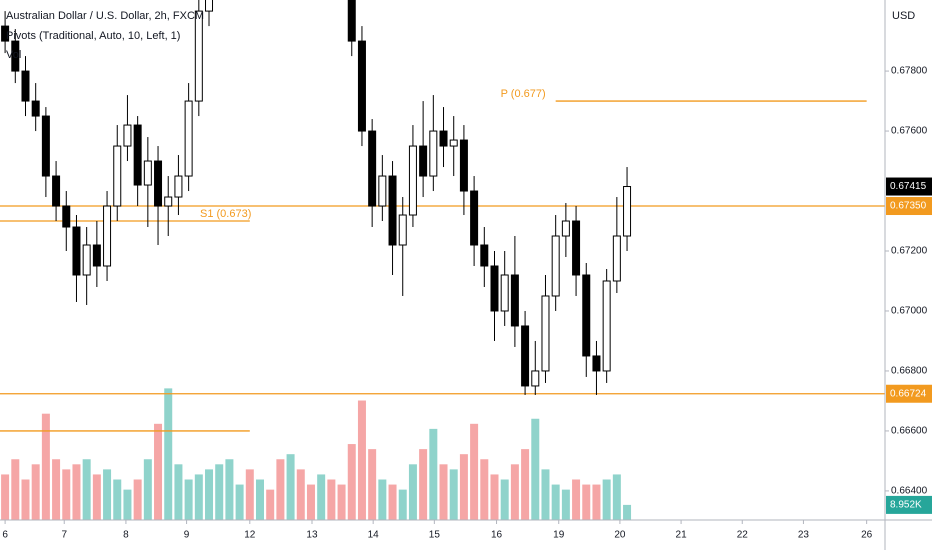 The width and height of the screenshot is (932, 550). I want to click on y-tick-label: 0.66800, so click(909, 371).